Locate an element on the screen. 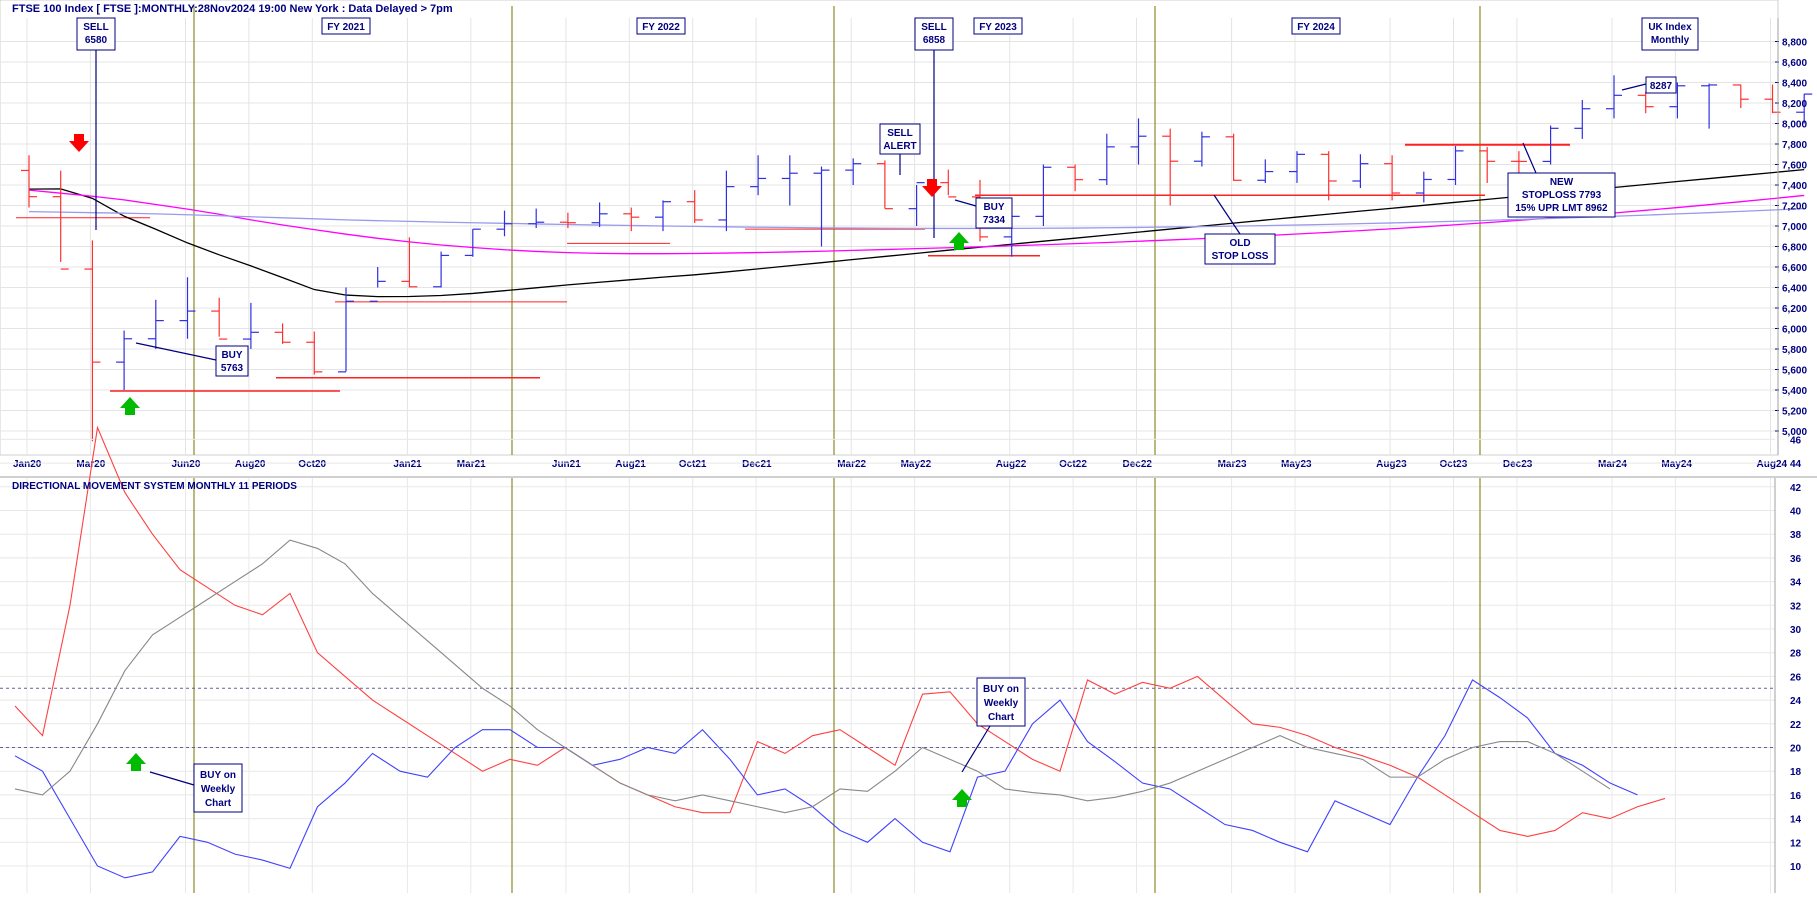 Image resolution: width=1817 pixels, height=899 pixels. fiscal-year-label: FY 2021 is located at coordinates (346, 27).